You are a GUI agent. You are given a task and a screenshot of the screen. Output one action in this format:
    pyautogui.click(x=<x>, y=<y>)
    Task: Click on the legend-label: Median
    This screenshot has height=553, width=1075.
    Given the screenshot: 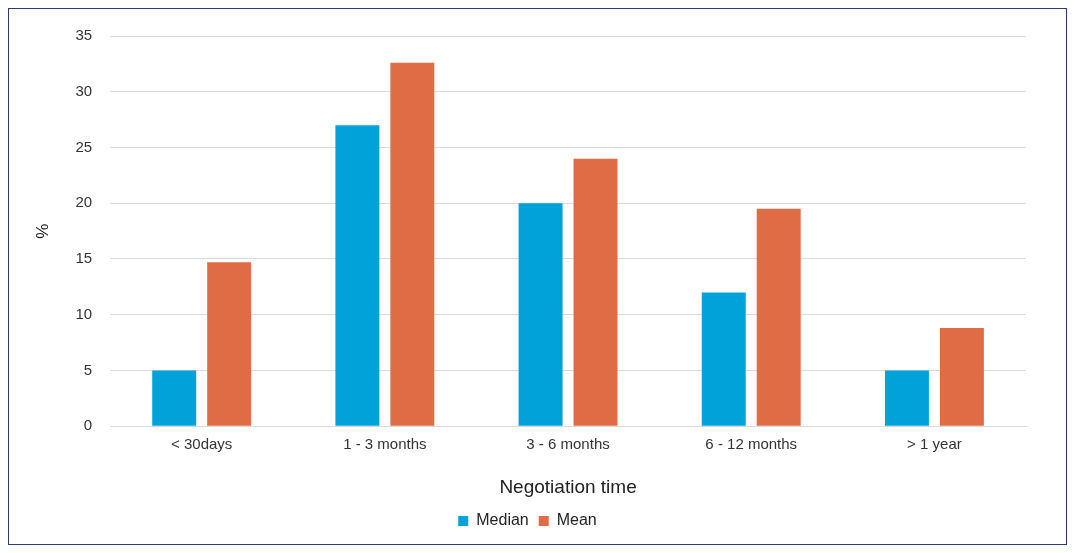 What is the action you would take?
    pyautogui.click(x=502, y=520)
    